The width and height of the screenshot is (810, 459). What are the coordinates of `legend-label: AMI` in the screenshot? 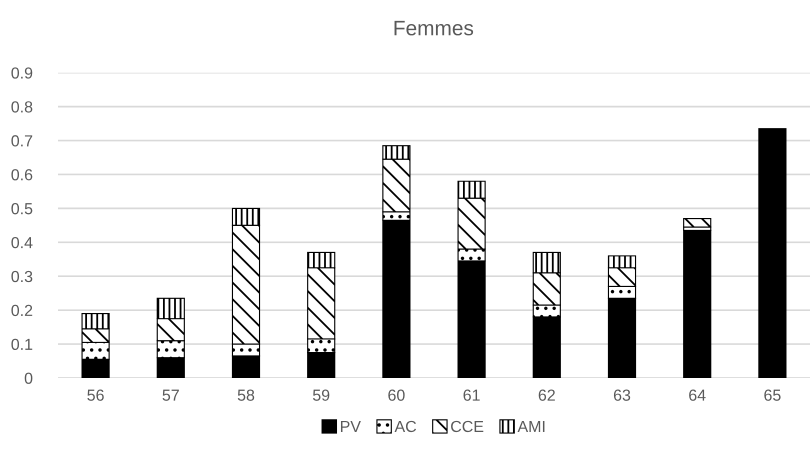 It's located at (531, 426).